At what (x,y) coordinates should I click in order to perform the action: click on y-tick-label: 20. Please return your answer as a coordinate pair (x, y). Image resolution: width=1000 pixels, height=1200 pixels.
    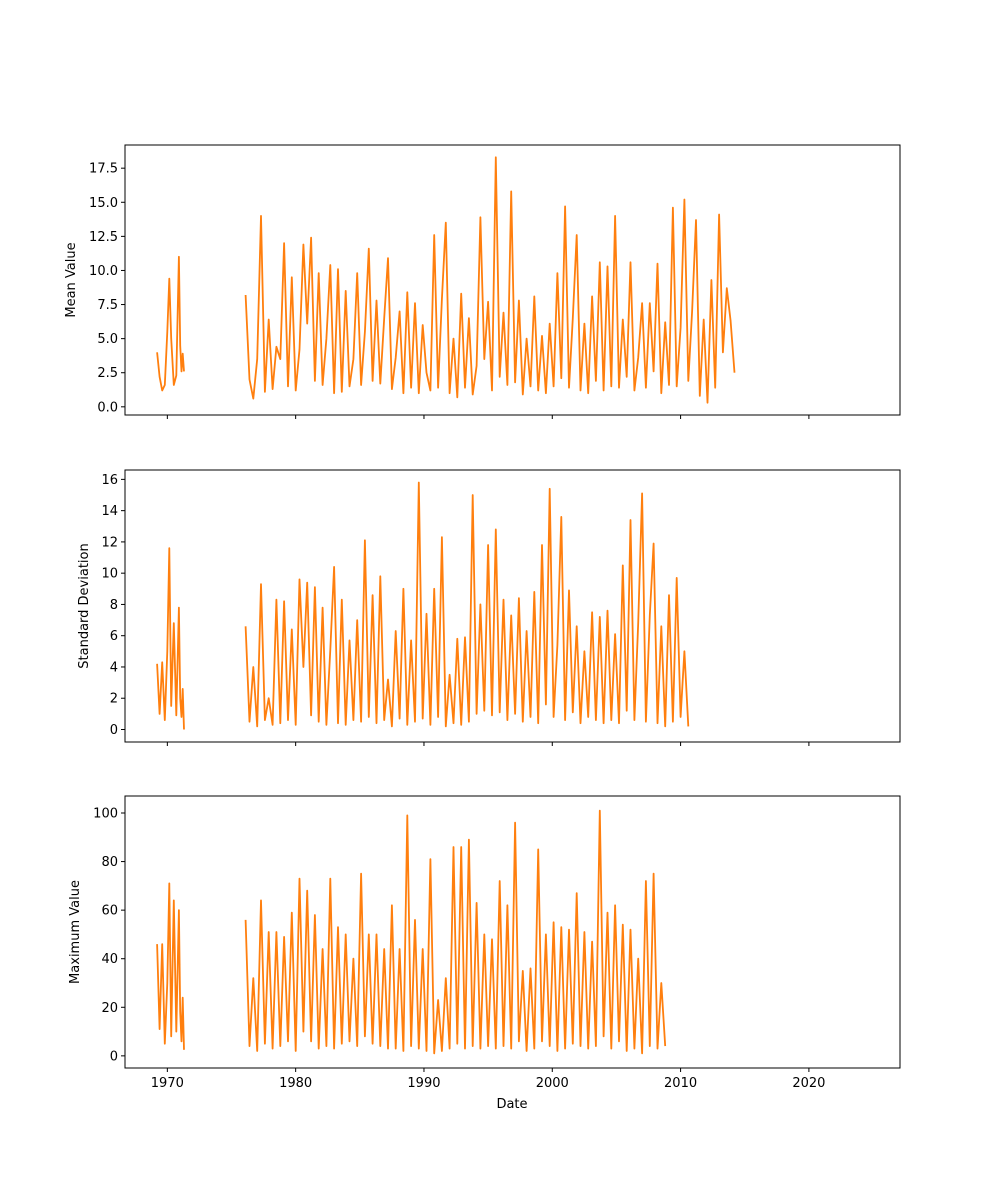
    Looking at the image, I should click on (109, 1008).